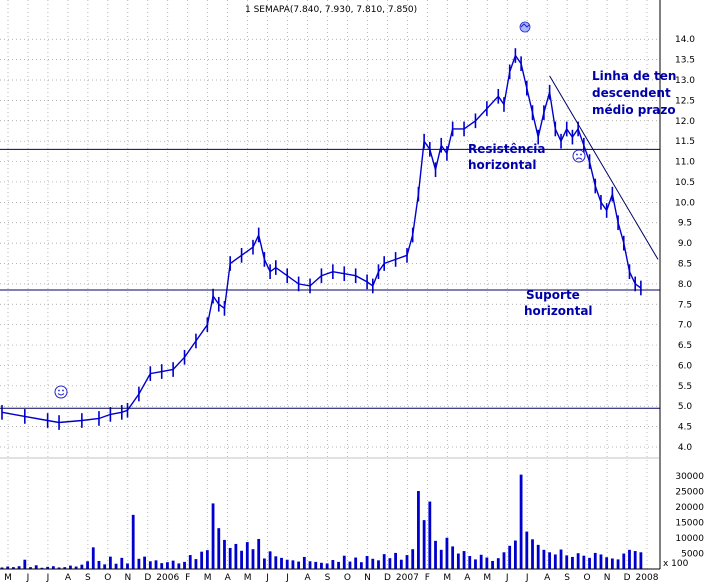 The width and height of the screenshot is (707, 582). What do you see at coordinates (685, 163) in the screenshot?
I see `price-tick-label: 11.0` at bounding box center [685, 163].